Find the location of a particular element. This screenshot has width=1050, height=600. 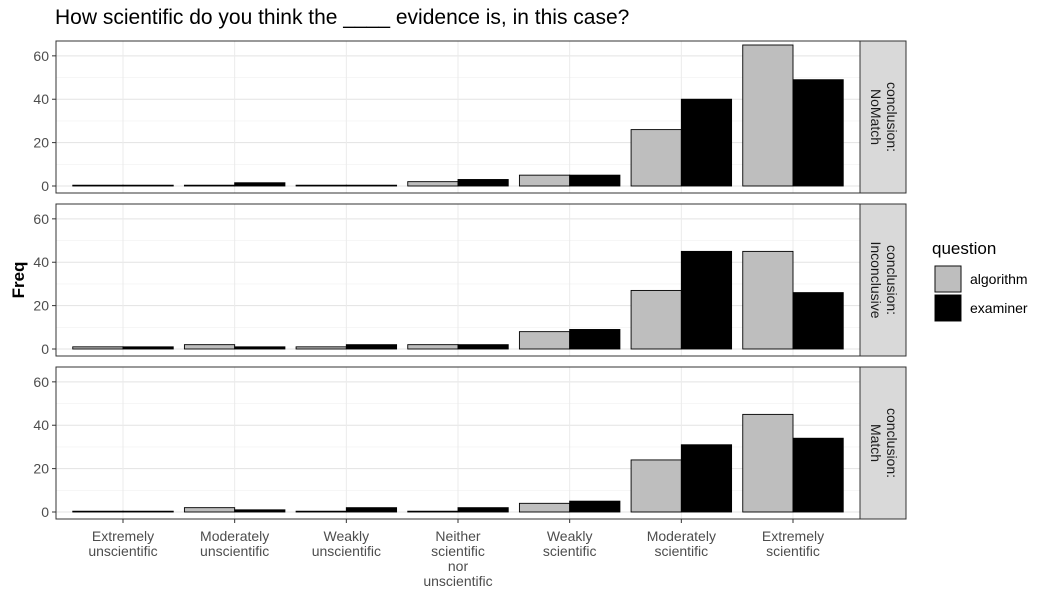

x-tick-label-3: Weakly unscientific is located at coordinates (346, 543).